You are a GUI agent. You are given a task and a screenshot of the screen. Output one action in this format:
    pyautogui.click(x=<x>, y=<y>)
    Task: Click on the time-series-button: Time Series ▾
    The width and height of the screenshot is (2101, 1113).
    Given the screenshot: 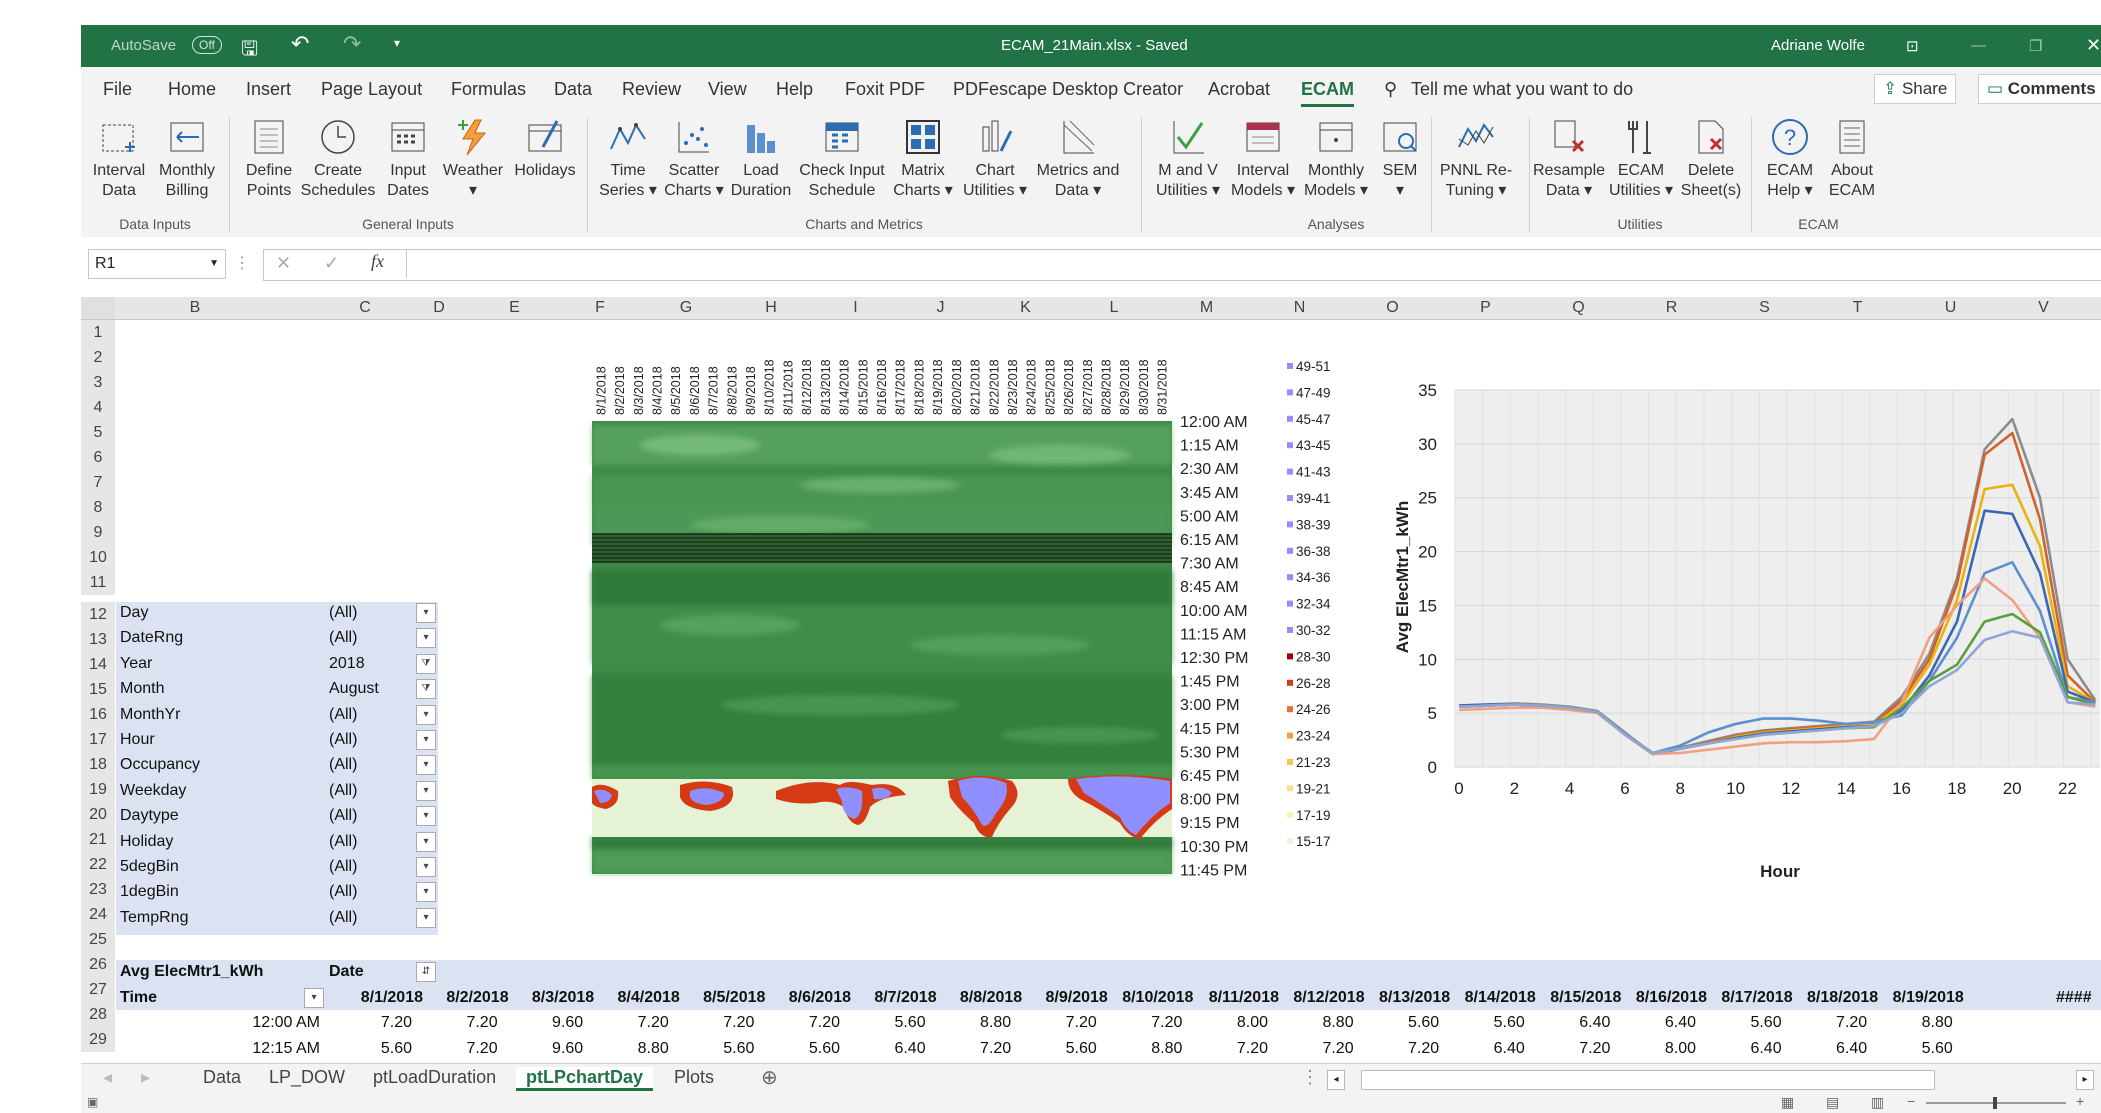 What is the action you would take?
    pyautogui.click(x=628, y=159)
    